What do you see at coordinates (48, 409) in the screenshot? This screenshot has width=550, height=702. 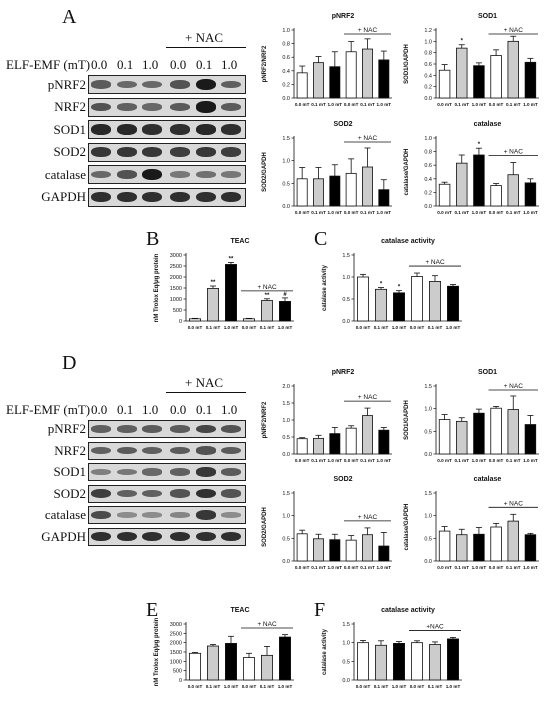 I see `condition-label: ELF-EMF (mT)` at bounding box center [48, 409].